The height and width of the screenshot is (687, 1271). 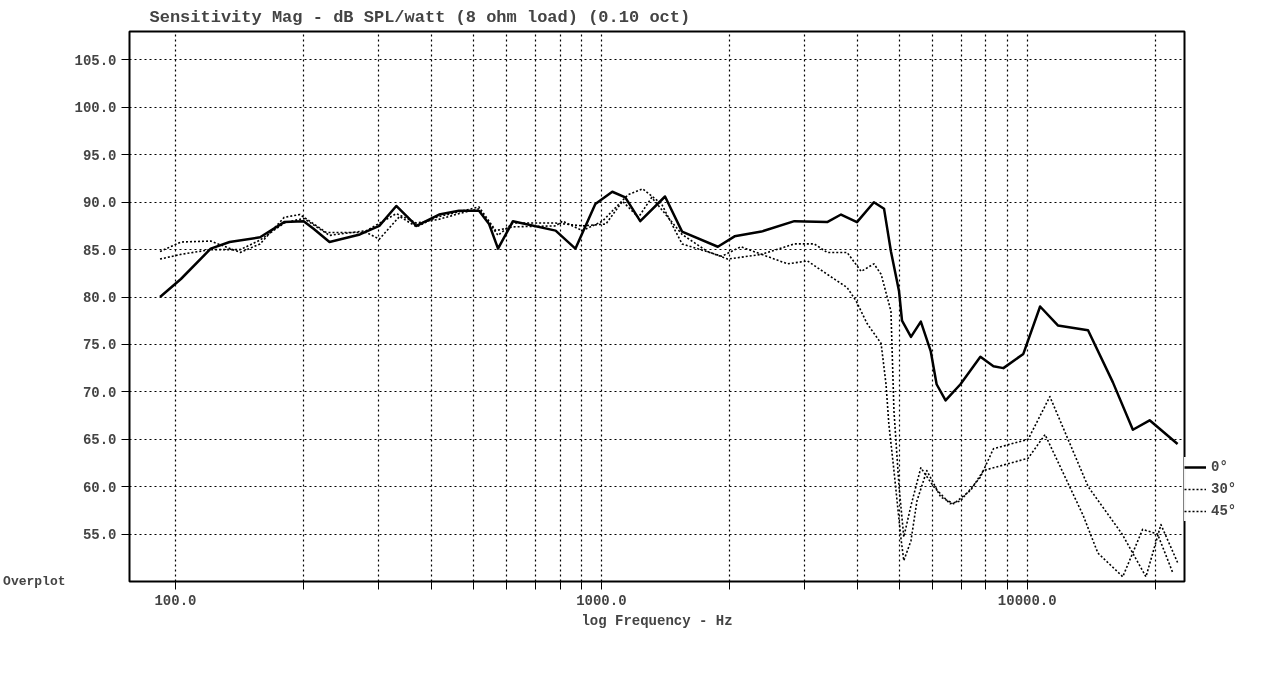 I want to click on x-tick-label: 10000.0, so click(x=1027, y=600).